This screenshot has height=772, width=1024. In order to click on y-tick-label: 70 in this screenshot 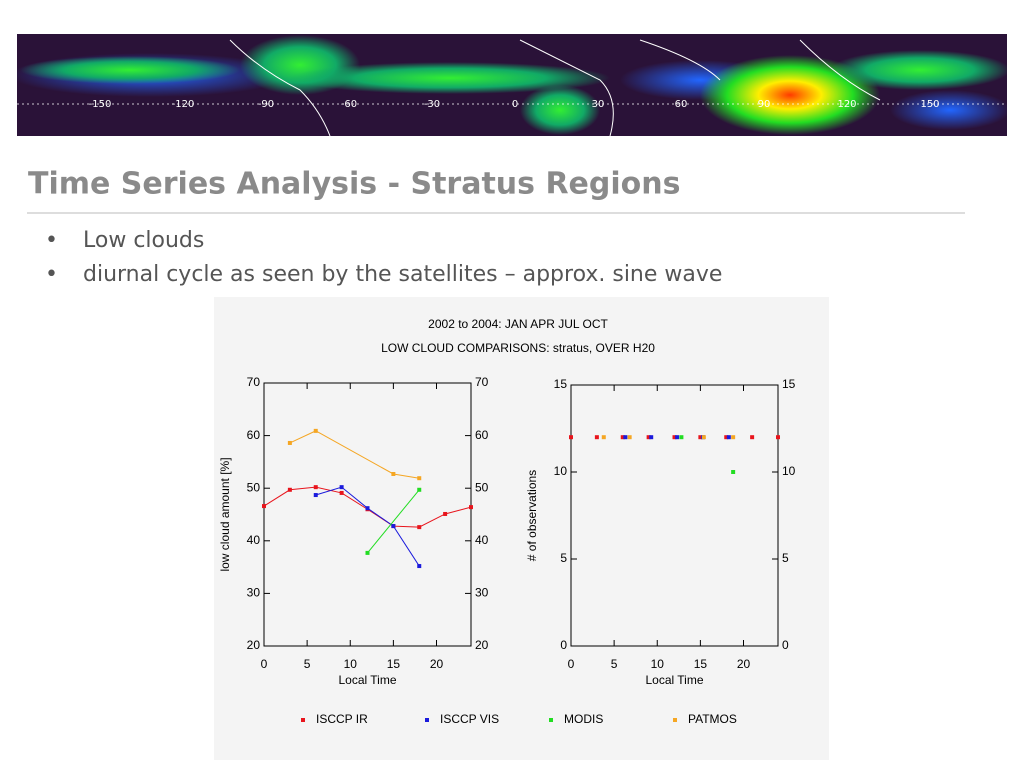, I will do `click(254, 382)`.